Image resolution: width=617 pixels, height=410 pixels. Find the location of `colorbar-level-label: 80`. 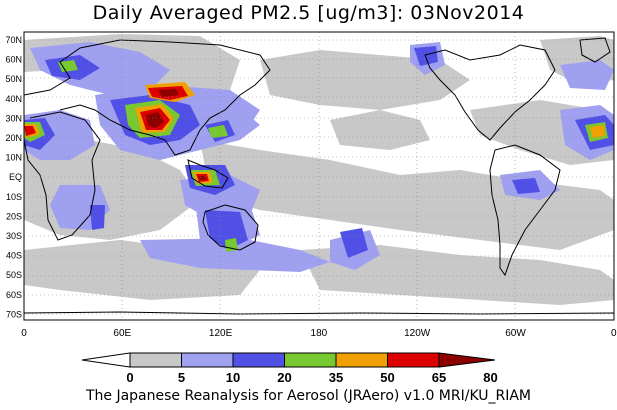

colorbar-level-label: 80 is located at coordinates (490, 377).